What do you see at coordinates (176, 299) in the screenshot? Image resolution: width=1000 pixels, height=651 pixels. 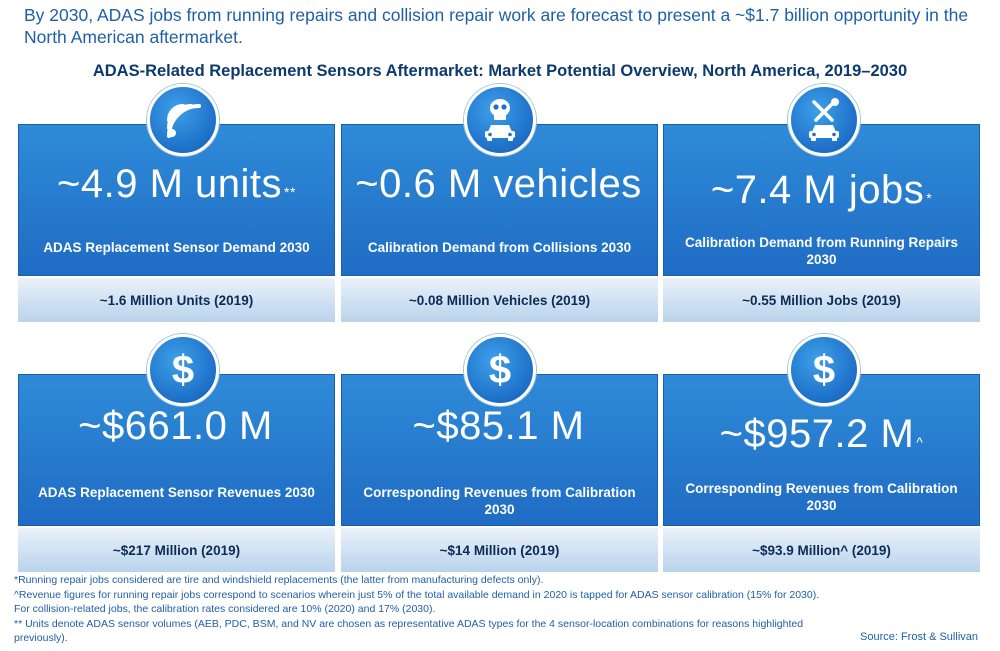 I see `card-baseline: ~1.6 Million Units (2019)` at bounding box center [176, 299].